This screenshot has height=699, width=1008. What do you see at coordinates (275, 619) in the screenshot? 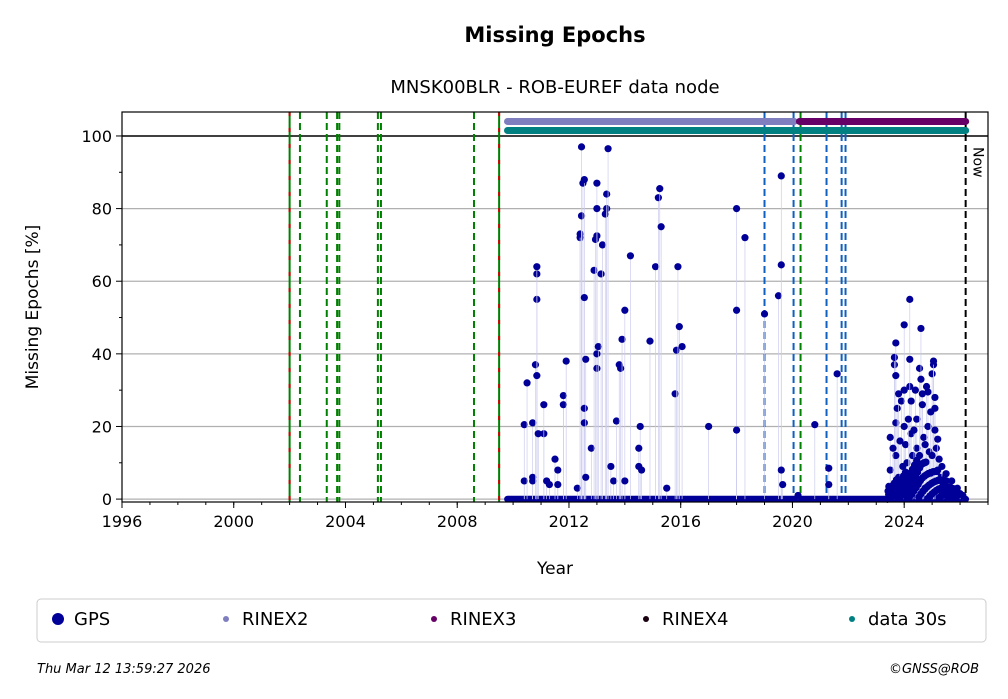
I see `legend-label: RINEX2` at bounding box center [275, 619].